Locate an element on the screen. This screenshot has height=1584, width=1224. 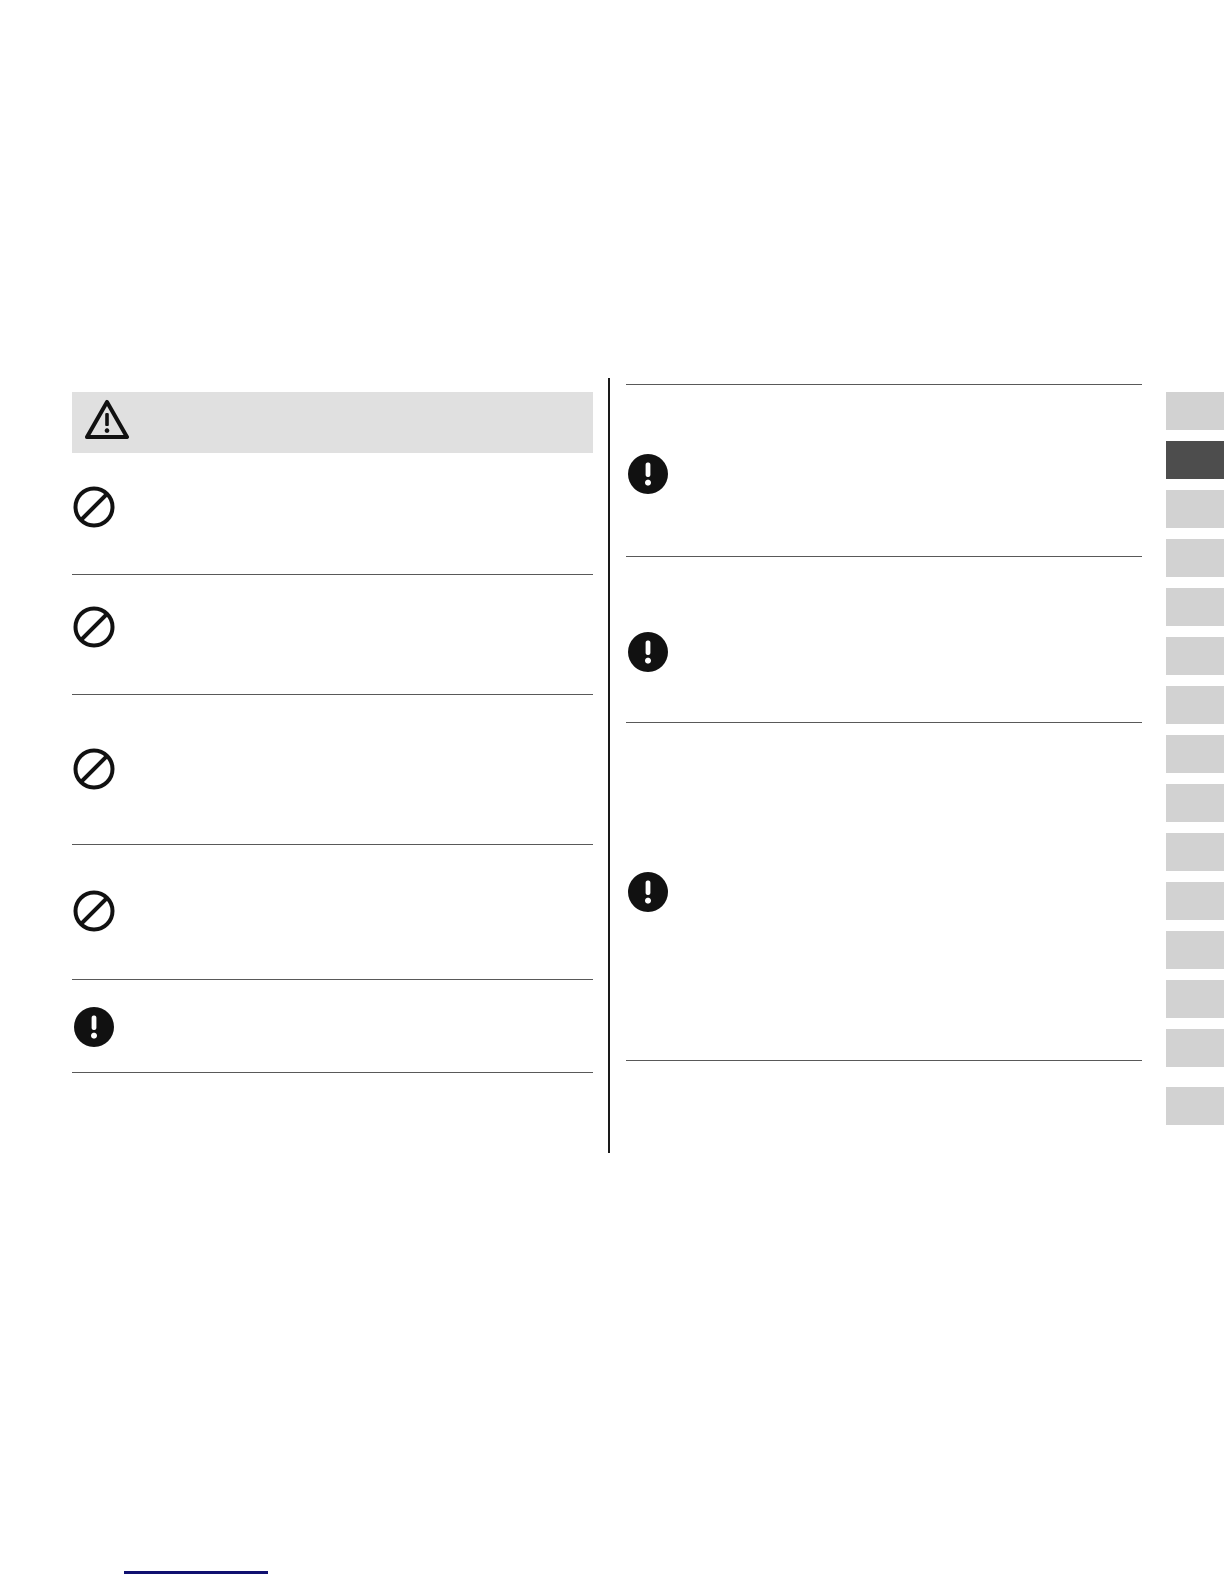
warning-triangle-icon is located at coordinates (107, 422).